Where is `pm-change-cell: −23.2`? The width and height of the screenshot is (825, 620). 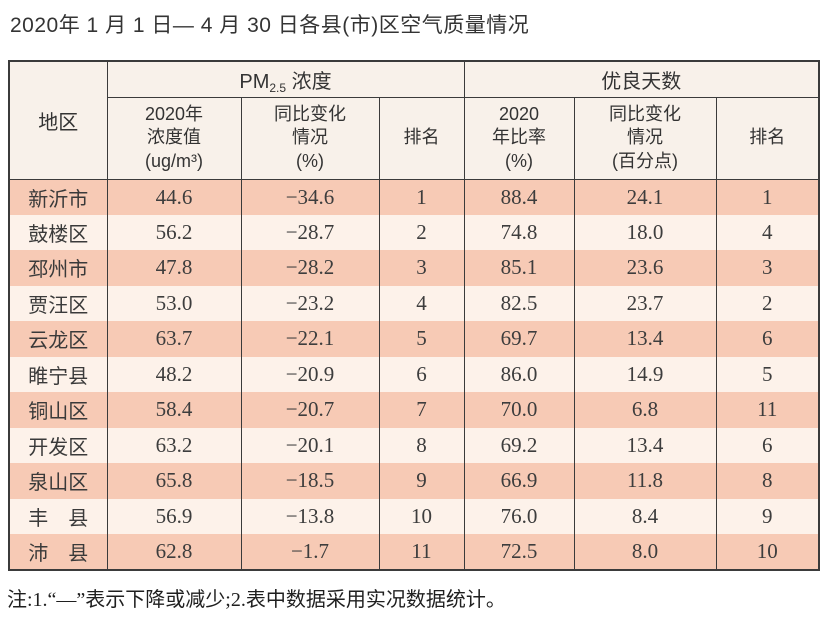 pm-change-cell: −23.2 is located at coordinates (310, 303).